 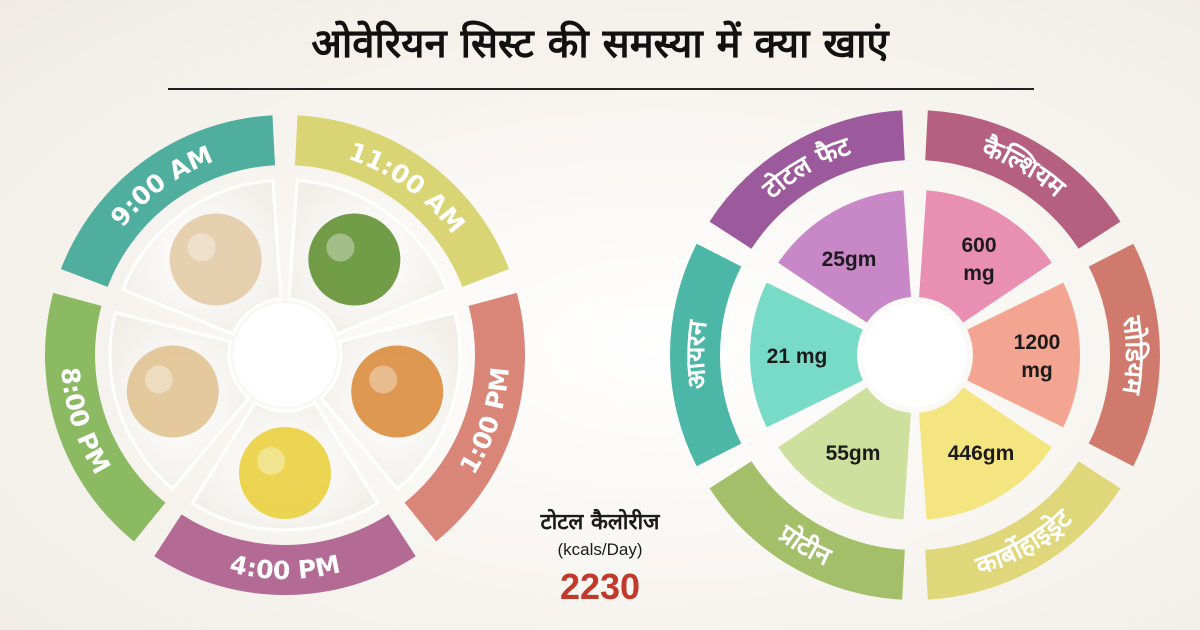 I want to click on nutrient-name-label: आयरन, so click(x=697, y=353).